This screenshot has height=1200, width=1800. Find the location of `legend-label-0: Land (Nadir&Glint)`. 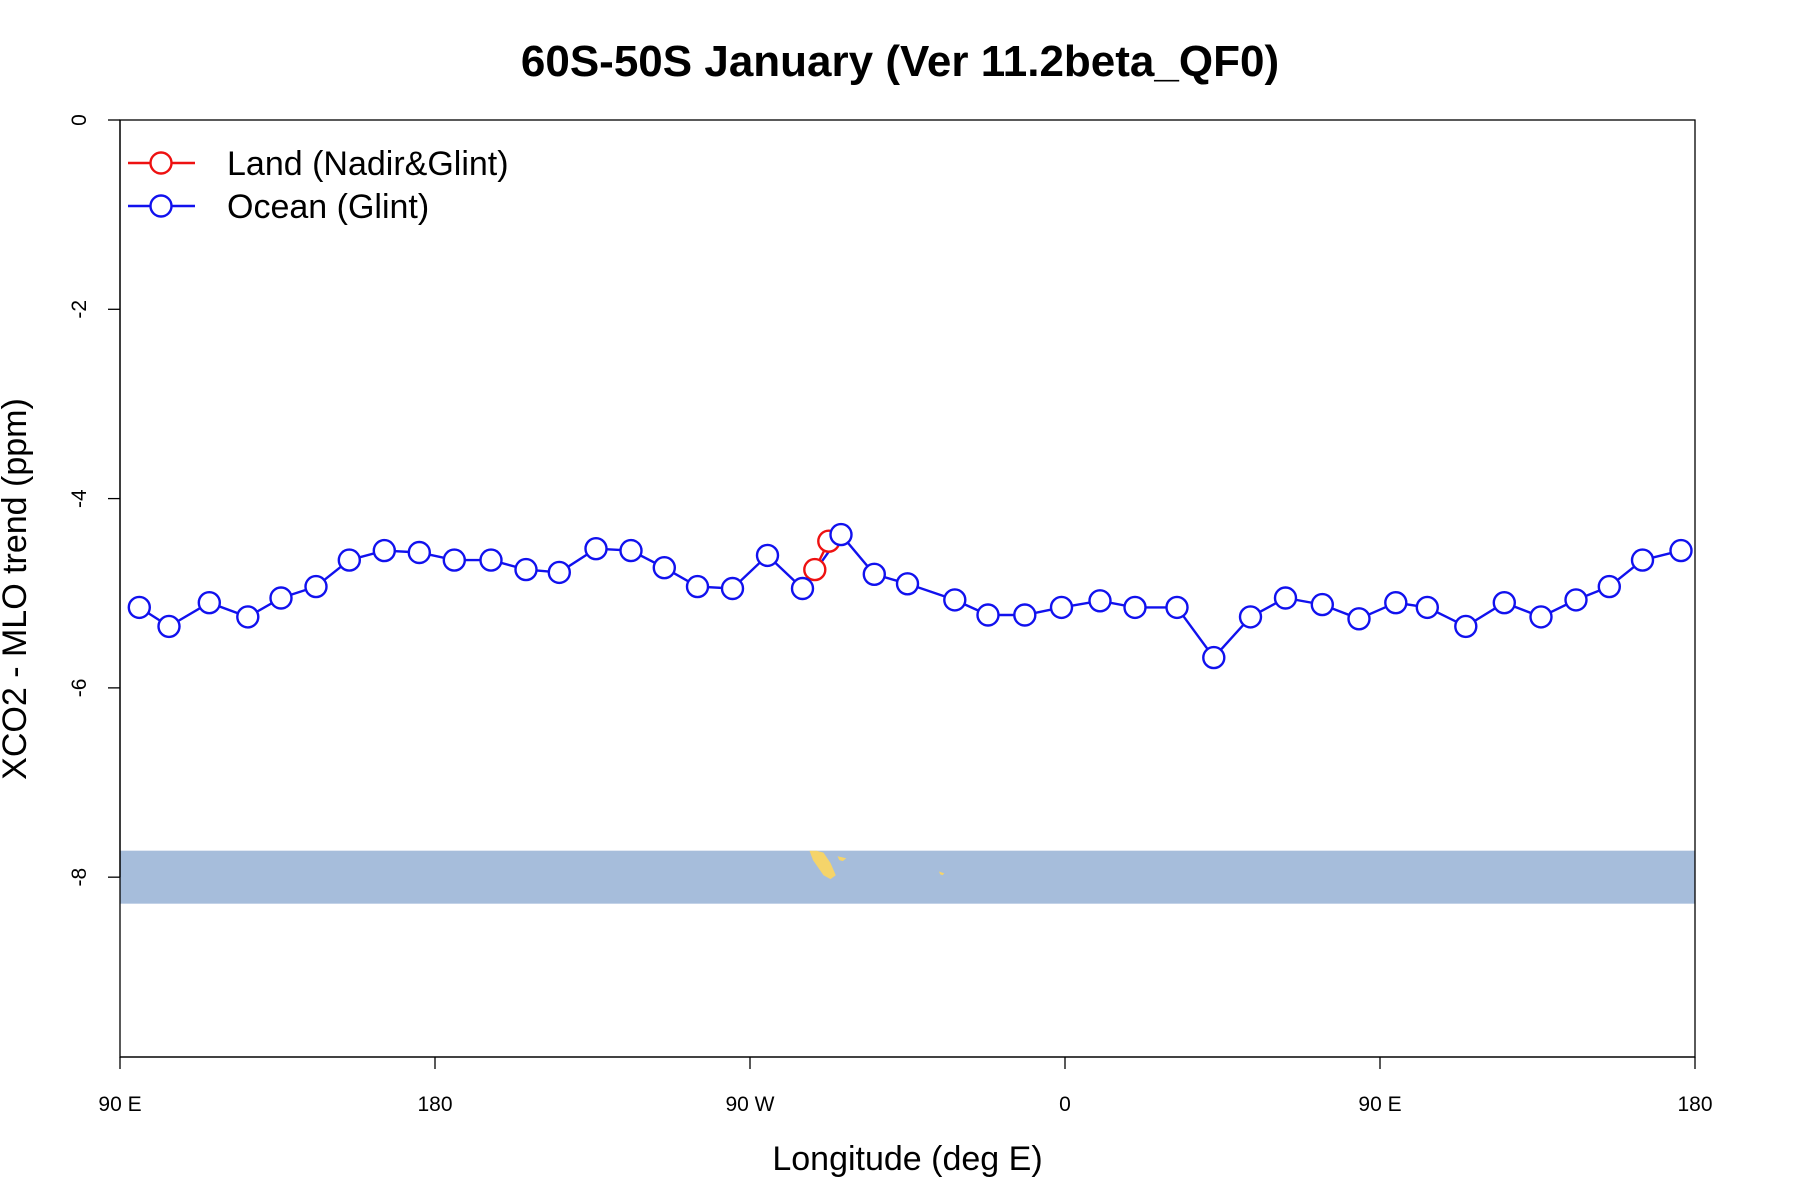

legend-label-0: Land (Nadir&Glint) is located at coordinates (368, 164).